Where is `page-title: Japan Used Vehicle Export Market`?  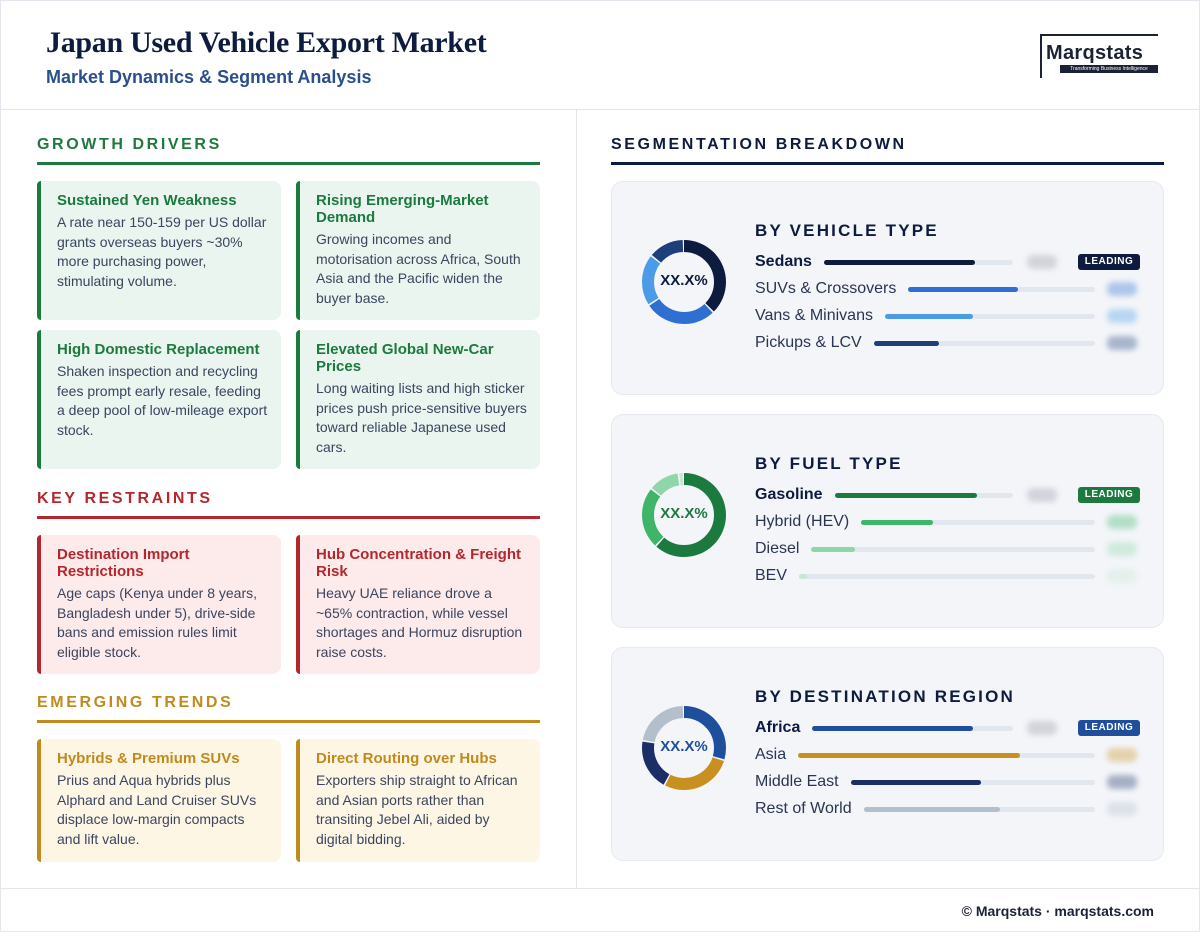
page-title: Japan Used Vehicle Export Market is located at coordinates (266, 42).